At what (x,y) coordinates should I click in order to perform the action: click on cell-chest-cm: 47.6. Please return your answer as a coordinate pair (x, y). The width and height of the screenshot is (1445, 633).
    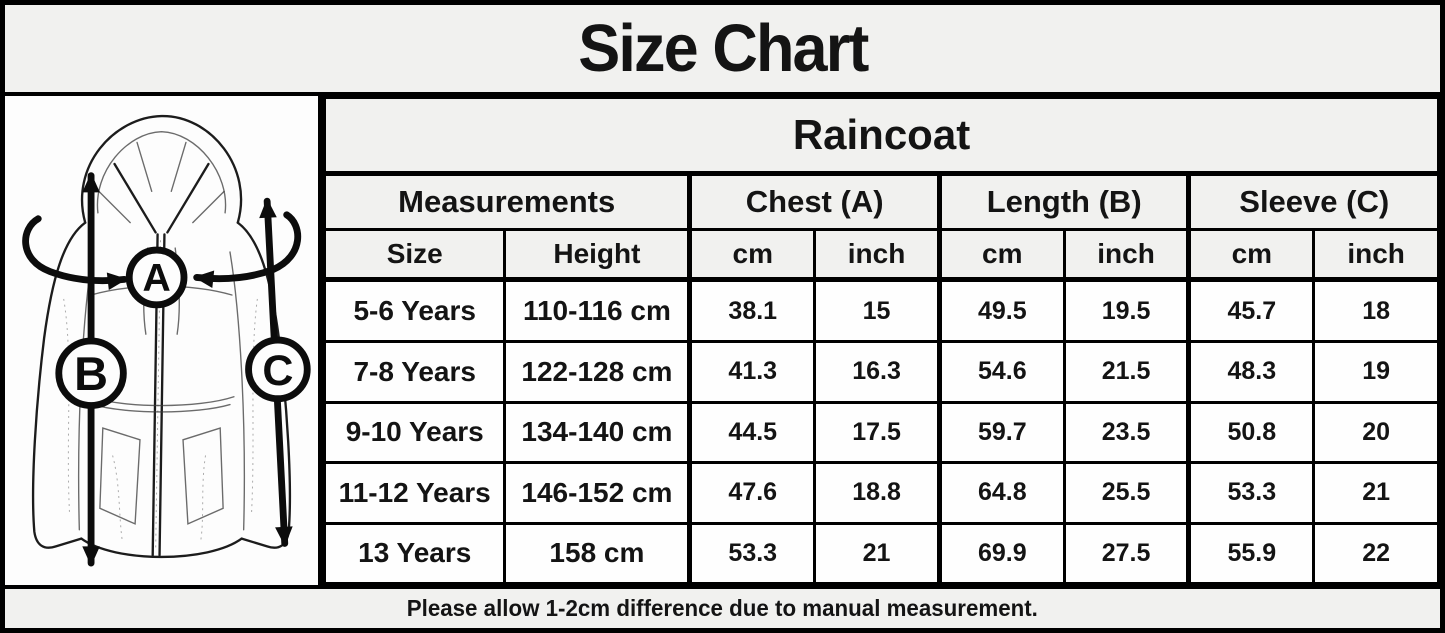
    Looking at the image, I should click on (752, 493).